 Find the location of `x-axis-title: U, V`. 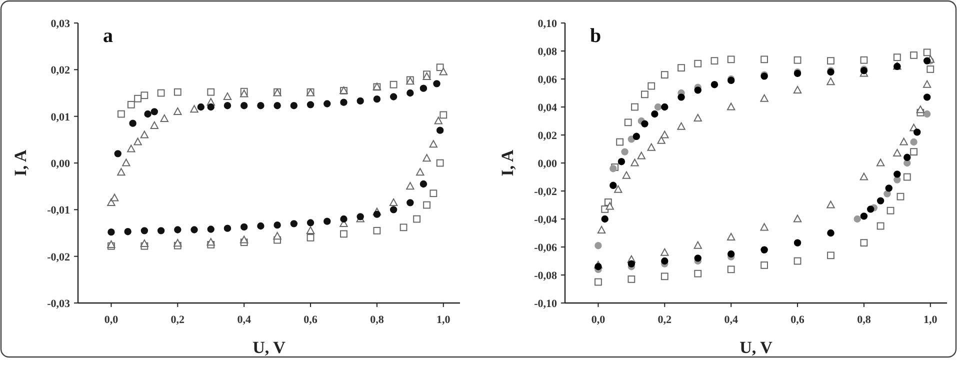

x-axis-title: U, V is located at coordinates (269, 347).